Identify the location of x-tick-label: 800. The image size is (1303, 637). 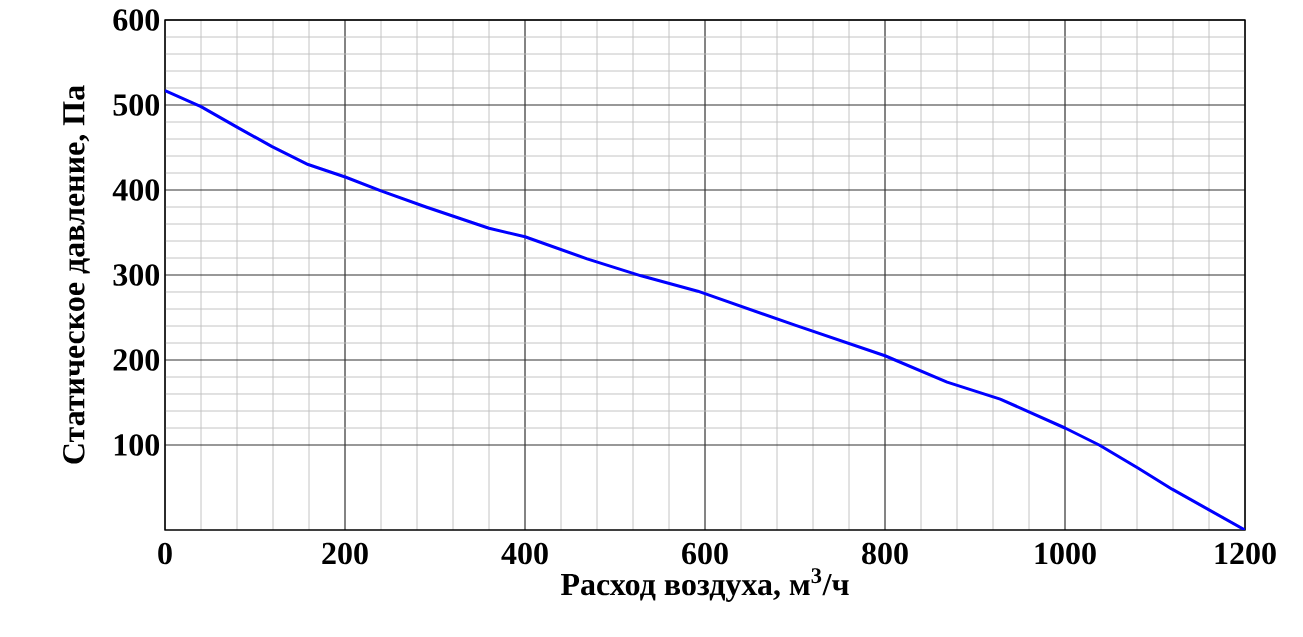
(885, 553).